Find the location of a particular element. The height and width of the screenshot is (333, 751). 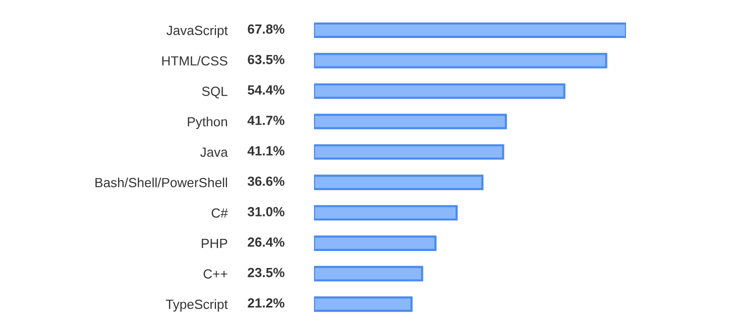

y-tick-label: Python is located at coordinates (208, 123).